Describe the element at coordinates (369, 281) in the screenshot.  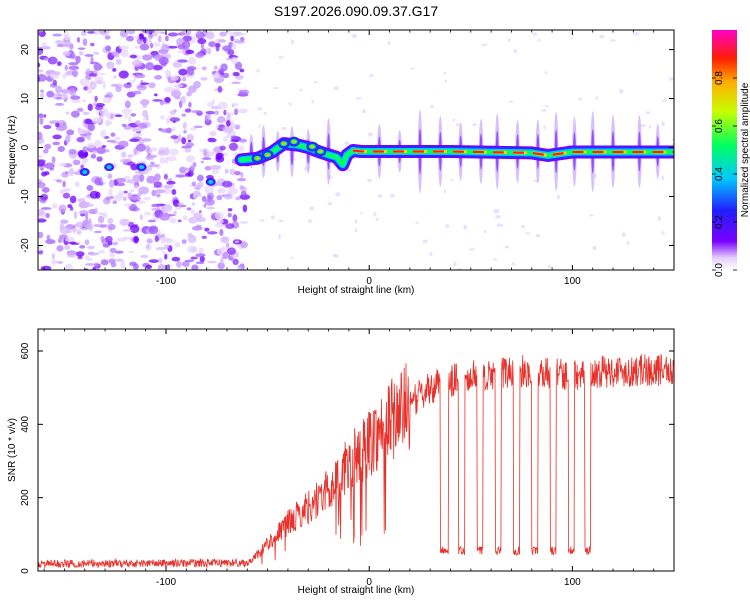
I see `spectrogram-x-tick-label: 0` at that location.